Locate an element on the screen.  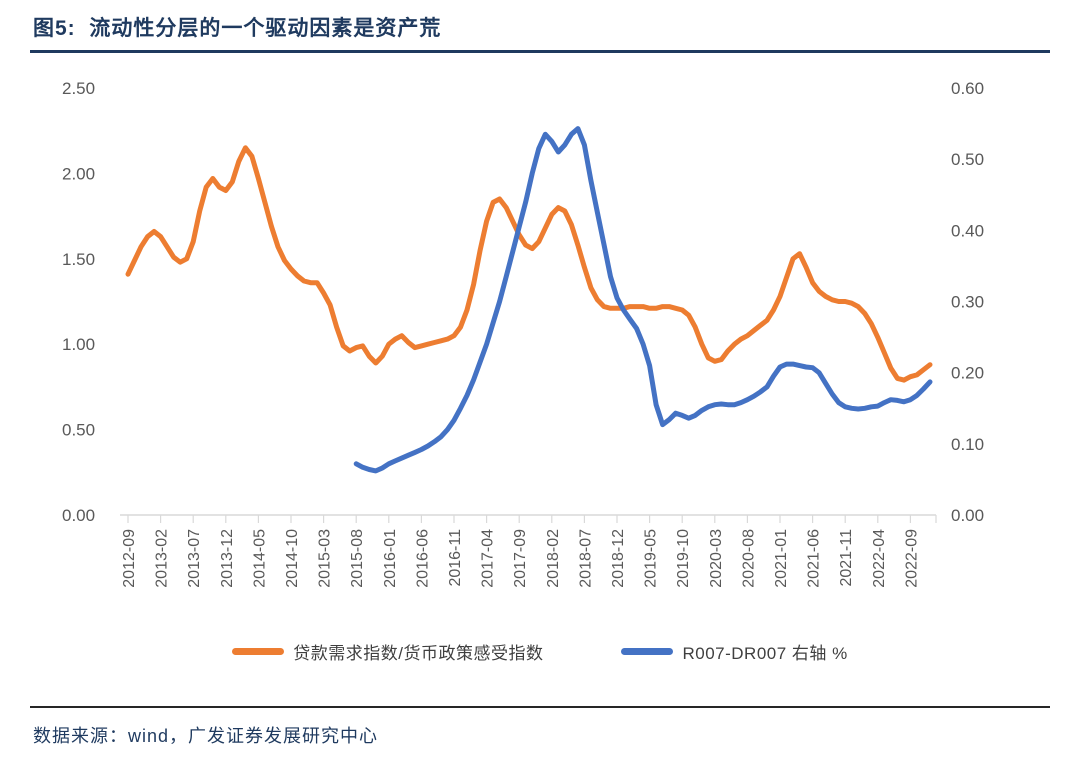
legend-item-loan-demand-index: 贷款需求指数/货币政策感受指数 is located at coordinates (387, 651).